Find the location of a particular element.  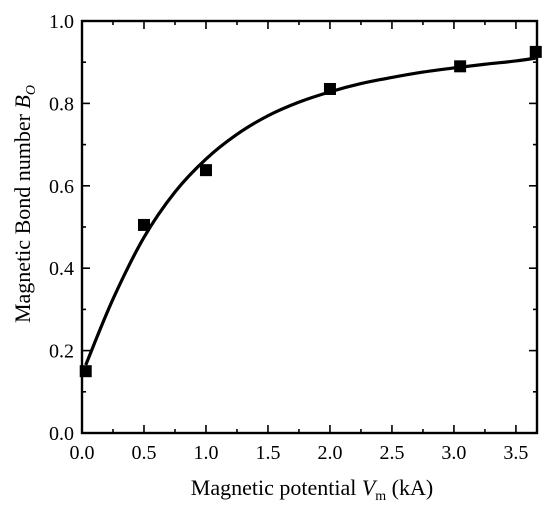

y-tick-label: 1.0 is located at coordinates (61, 22).